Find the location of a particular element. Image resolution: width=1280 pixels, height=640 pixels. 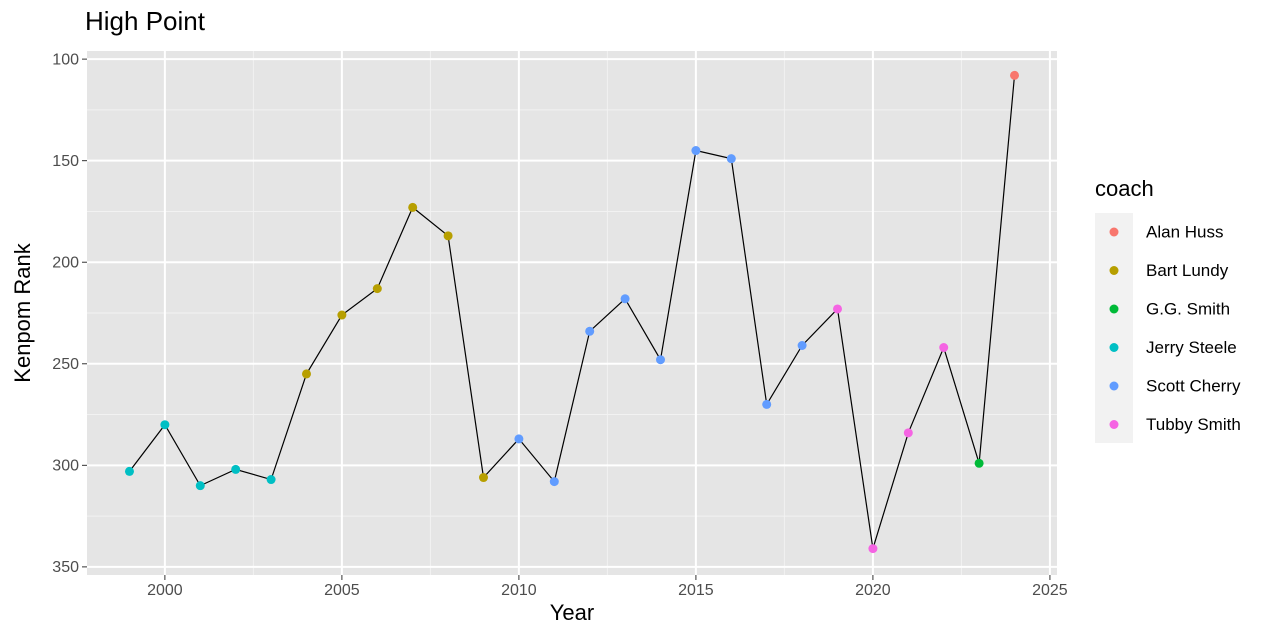

legend-title: coach is located at coordinates (1124, 188).